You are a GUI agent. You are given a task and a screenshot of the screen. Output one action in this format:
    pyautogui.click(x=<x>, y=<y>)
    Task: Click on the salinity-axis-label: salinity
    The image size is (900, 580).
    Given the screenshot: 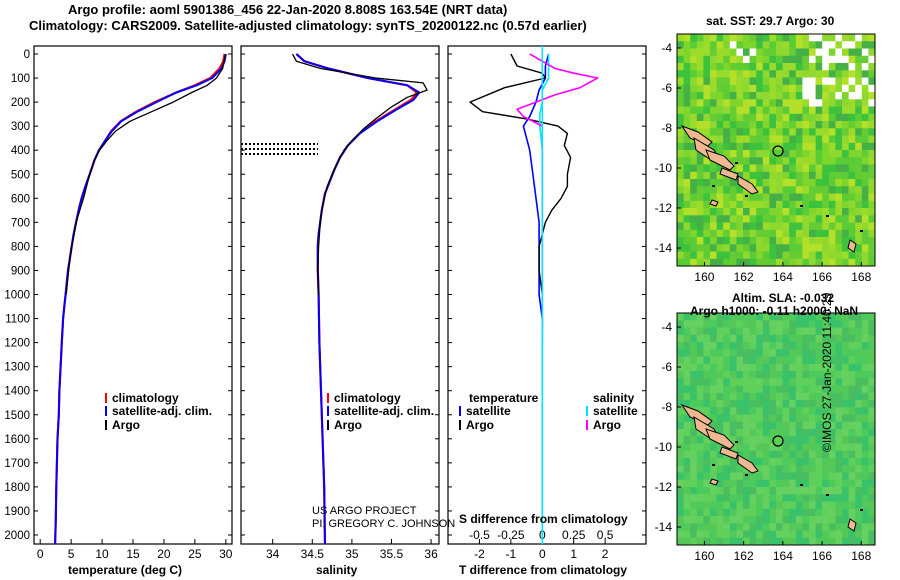 What is the action you would take?
    pyautogui.click(x=337, y=570)
    